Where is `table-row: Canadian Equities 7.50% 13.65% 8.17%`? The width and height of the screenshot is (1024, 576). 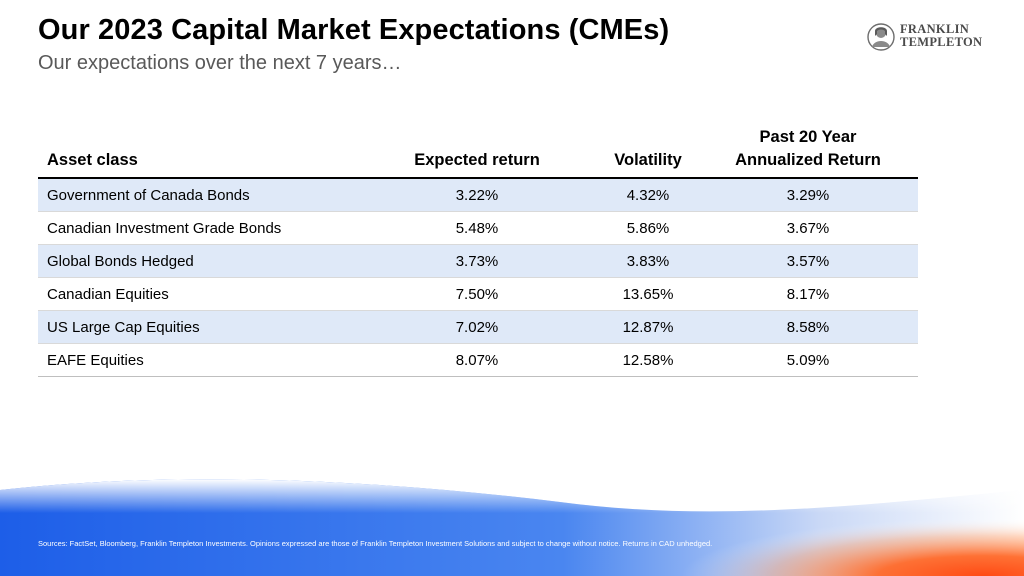 table-row: Canadian Equities 7.50% 13.65% 8.17% is located at coordinates (478, 294).